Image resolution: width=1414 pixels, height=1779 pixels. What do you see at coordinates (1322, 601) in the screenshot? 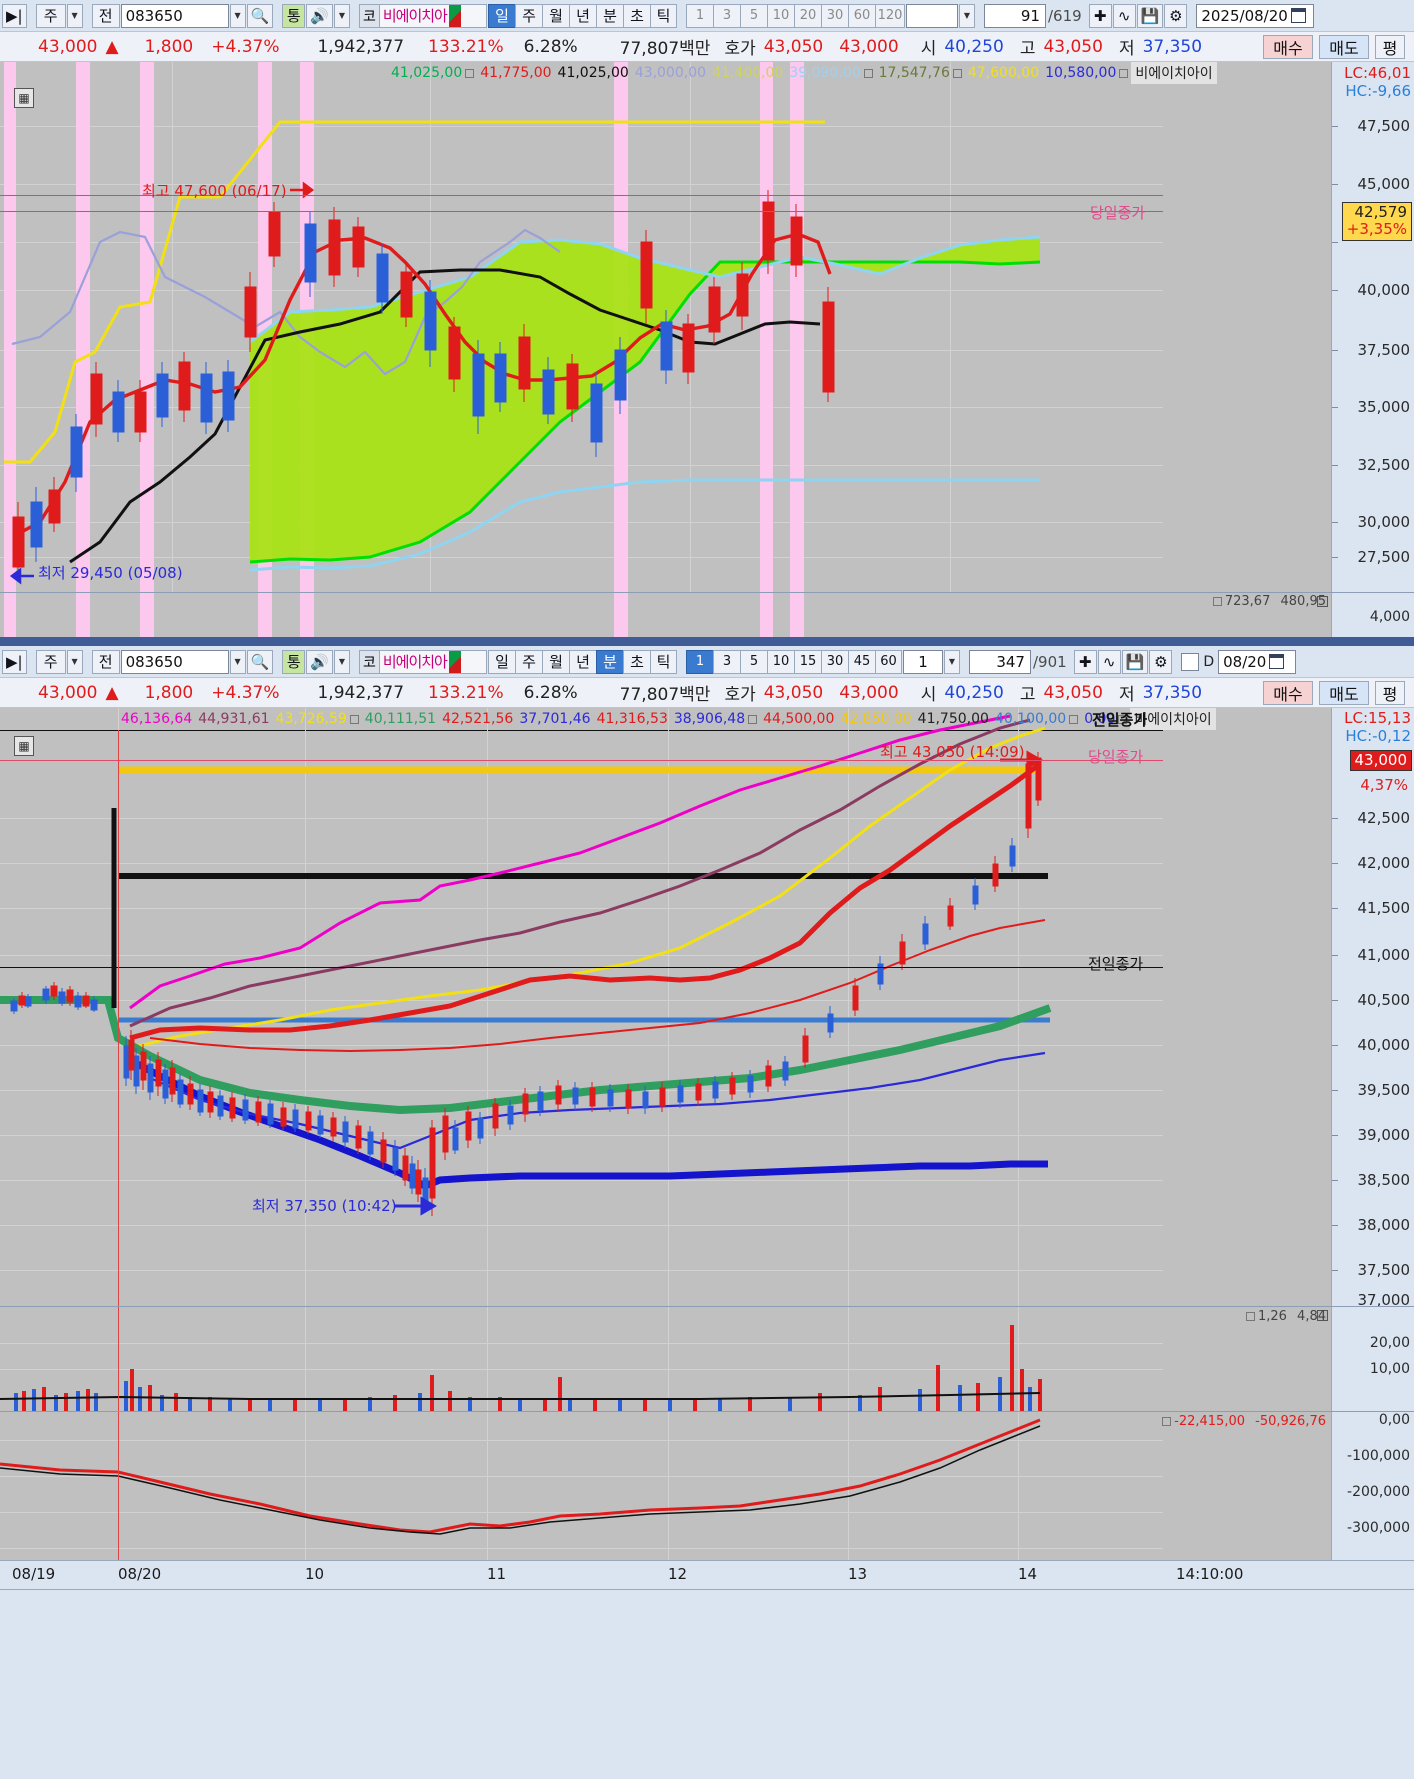
I see `sub-panel-close-icon` at bounding box center [1322, 601].